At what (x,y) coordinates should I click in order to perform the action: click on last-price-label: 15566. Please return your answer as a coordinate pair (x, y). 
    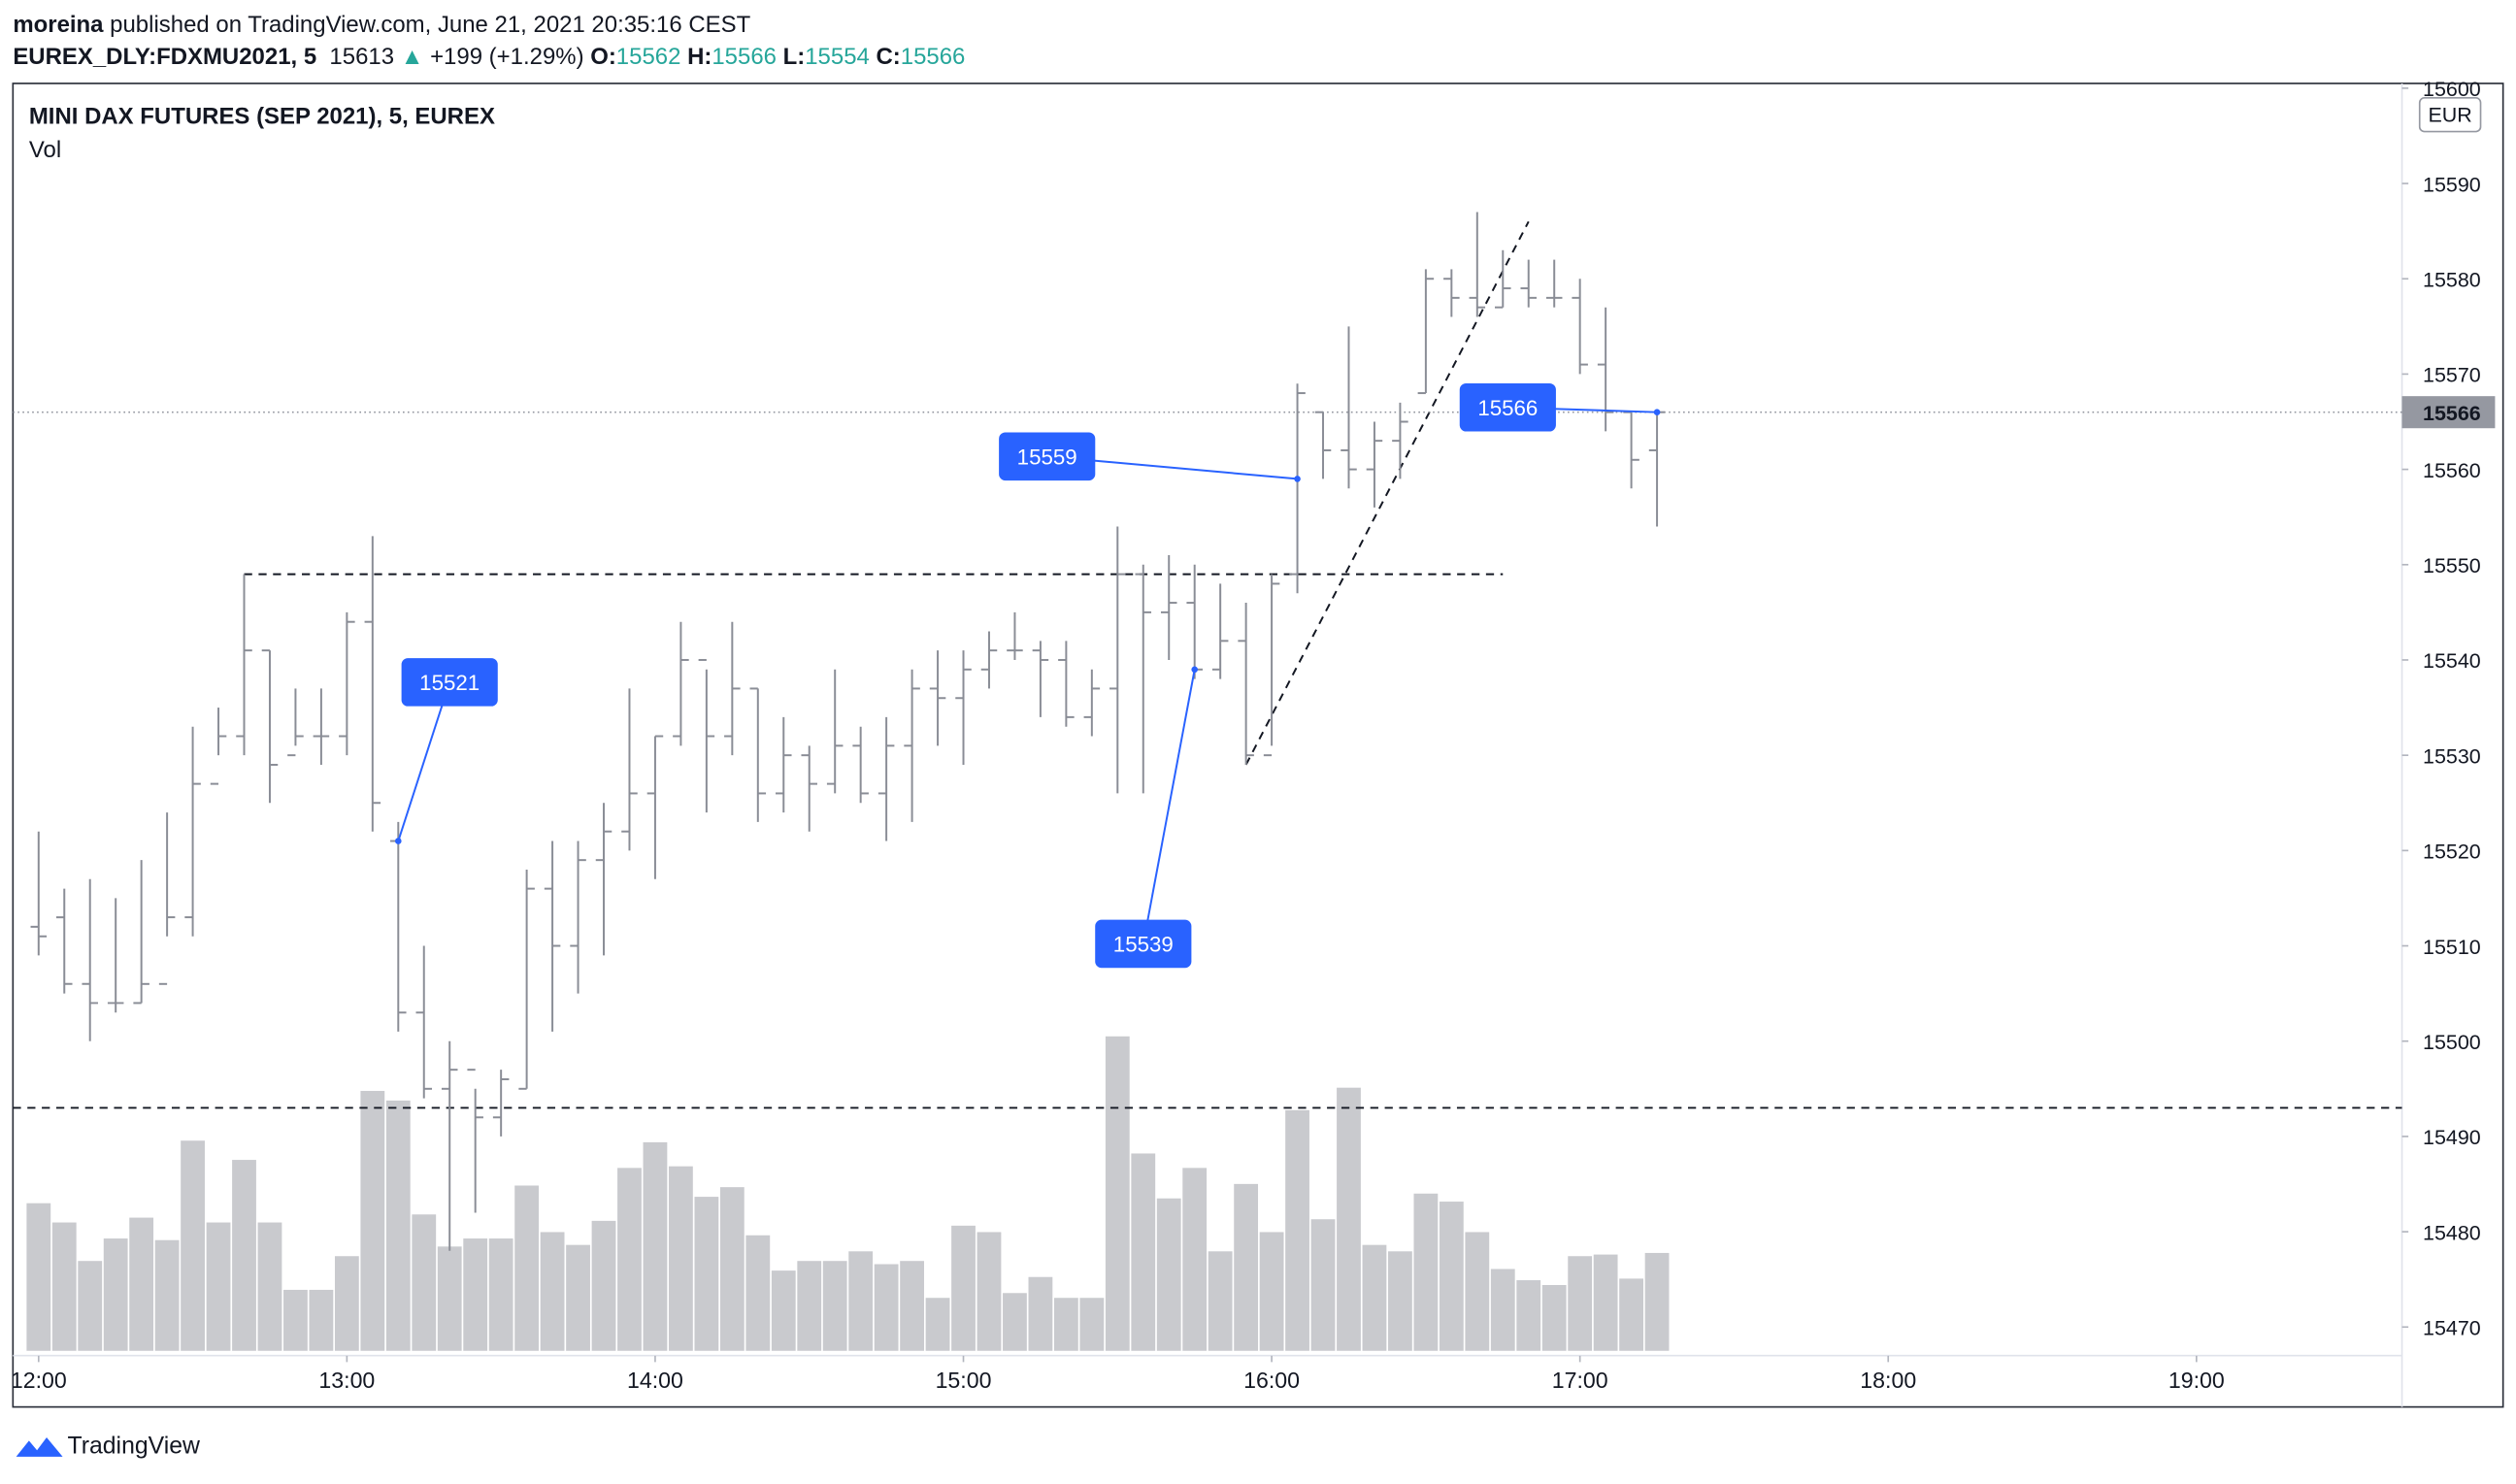
    Looking at the image, I should click on (2452, 413).